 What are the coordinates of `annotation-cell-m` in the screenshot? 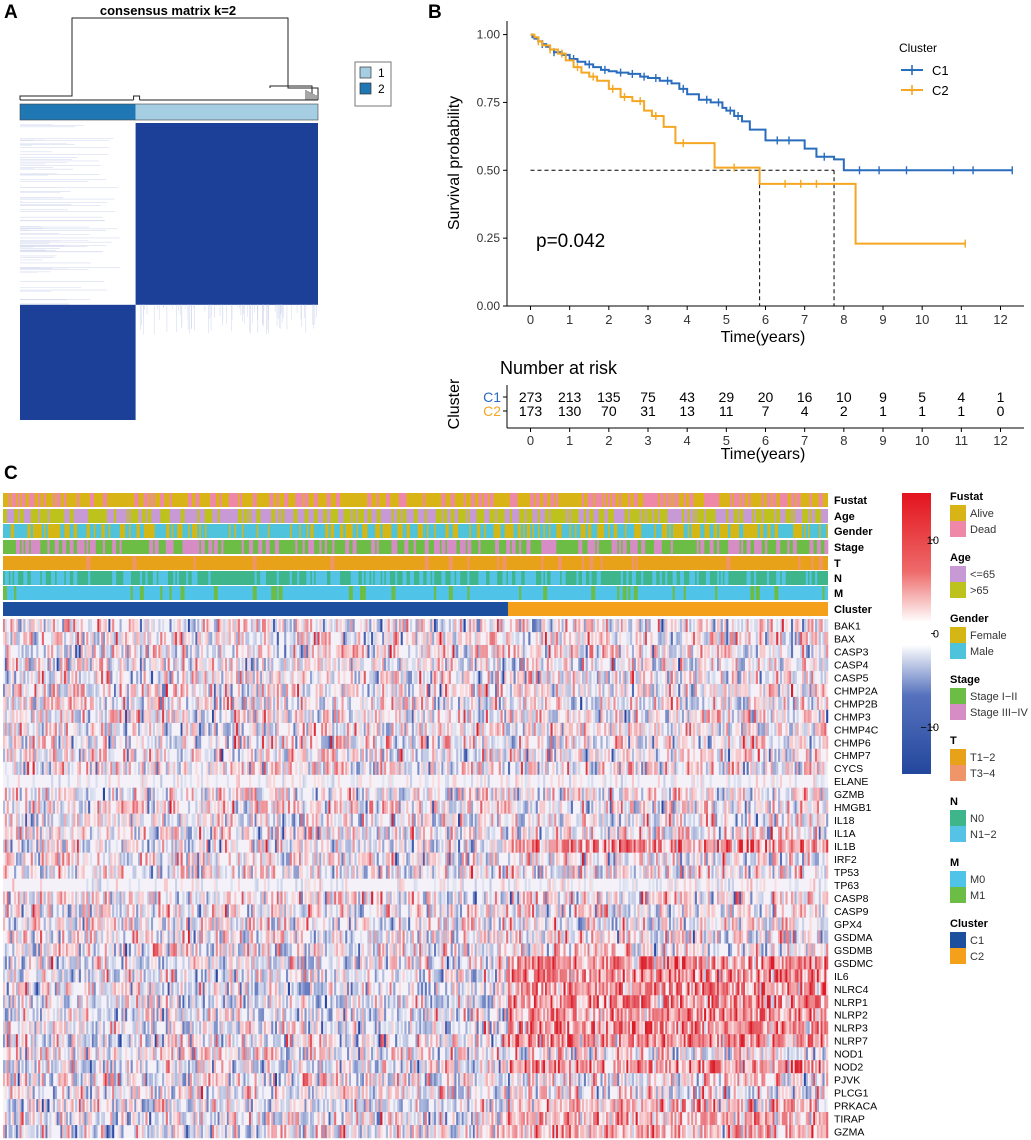 It's located at (593, 593).